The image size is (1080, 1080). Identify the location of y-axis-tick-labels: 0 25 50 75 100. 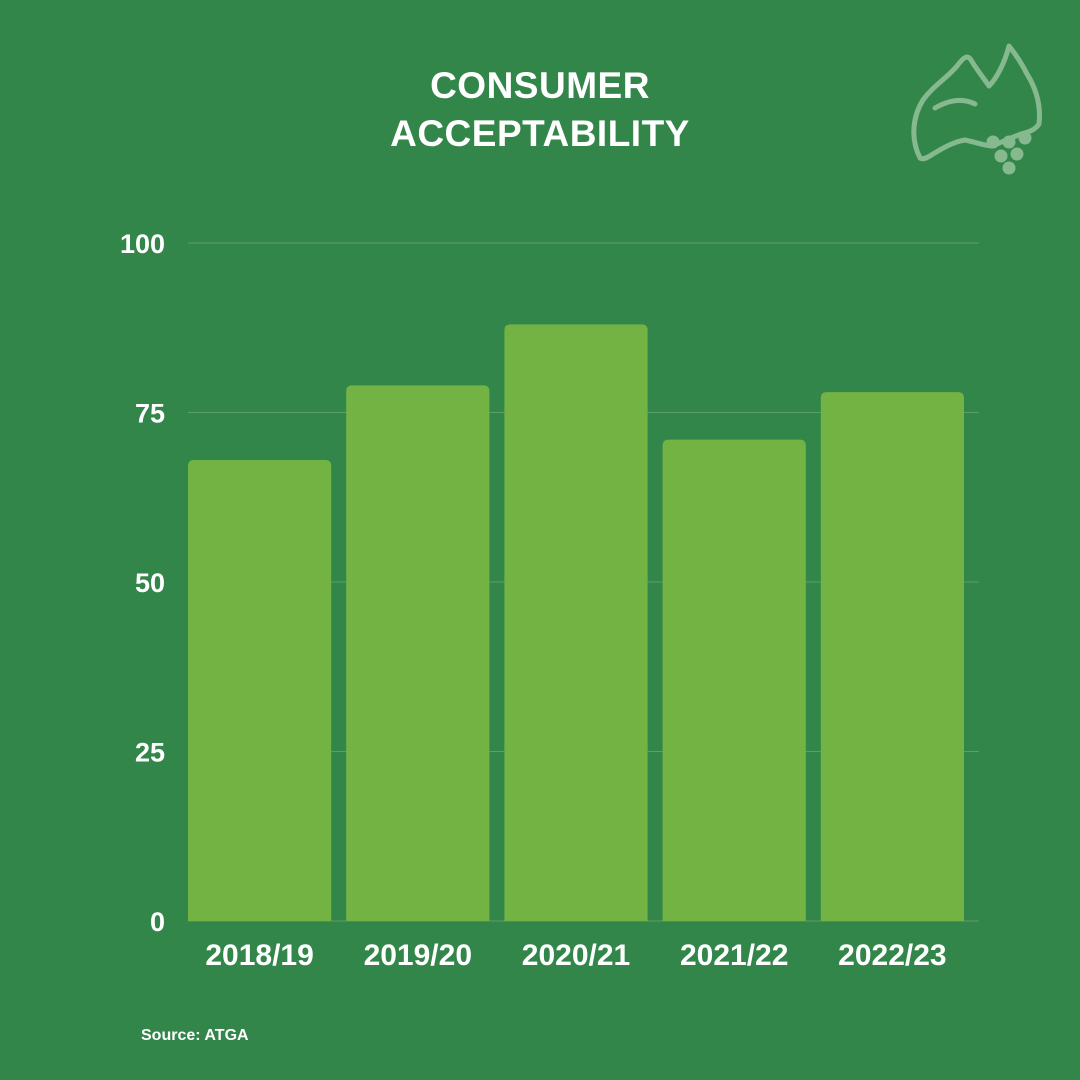
(142, 583).